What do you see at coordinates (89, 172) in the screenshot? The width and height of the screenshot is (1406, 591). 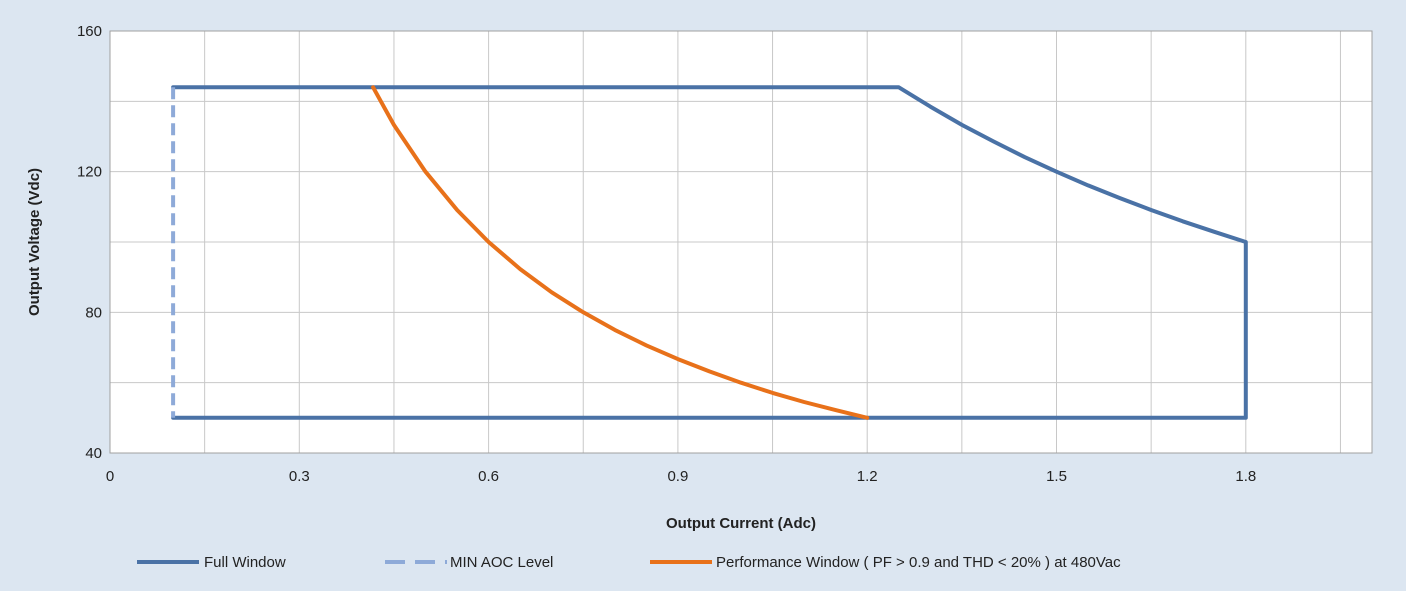 I see `y-tick-label: 120` at bounding box center [89, 172].